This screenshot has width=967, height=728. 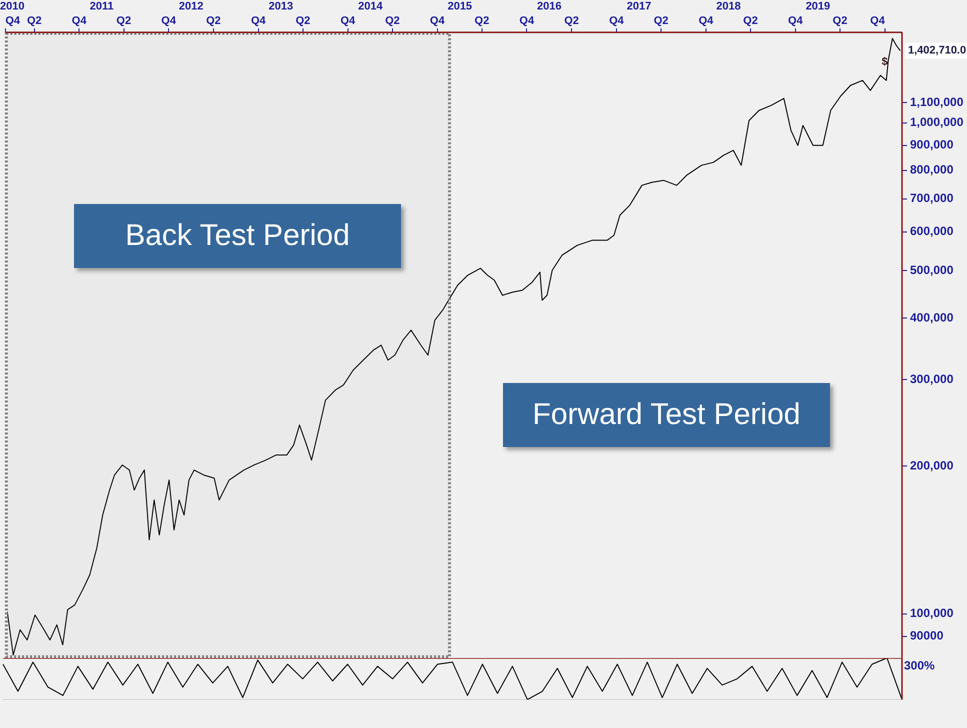 I want to click on y-tick-label: 500,000, so click(x=932, y=269).